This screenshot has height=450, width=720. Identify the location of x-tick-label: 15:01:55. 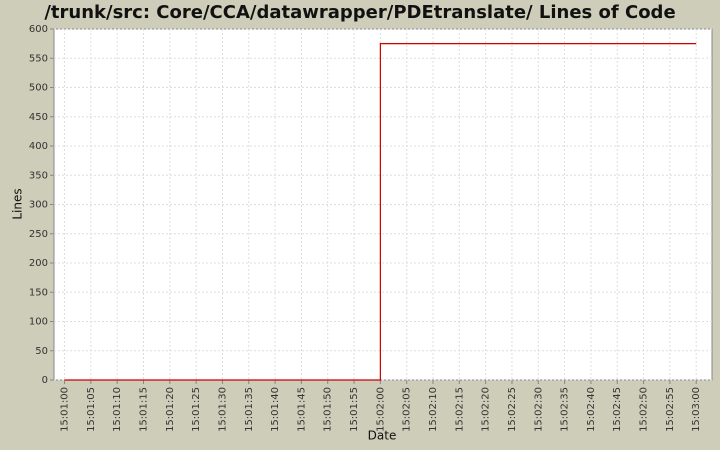
(354, 409).